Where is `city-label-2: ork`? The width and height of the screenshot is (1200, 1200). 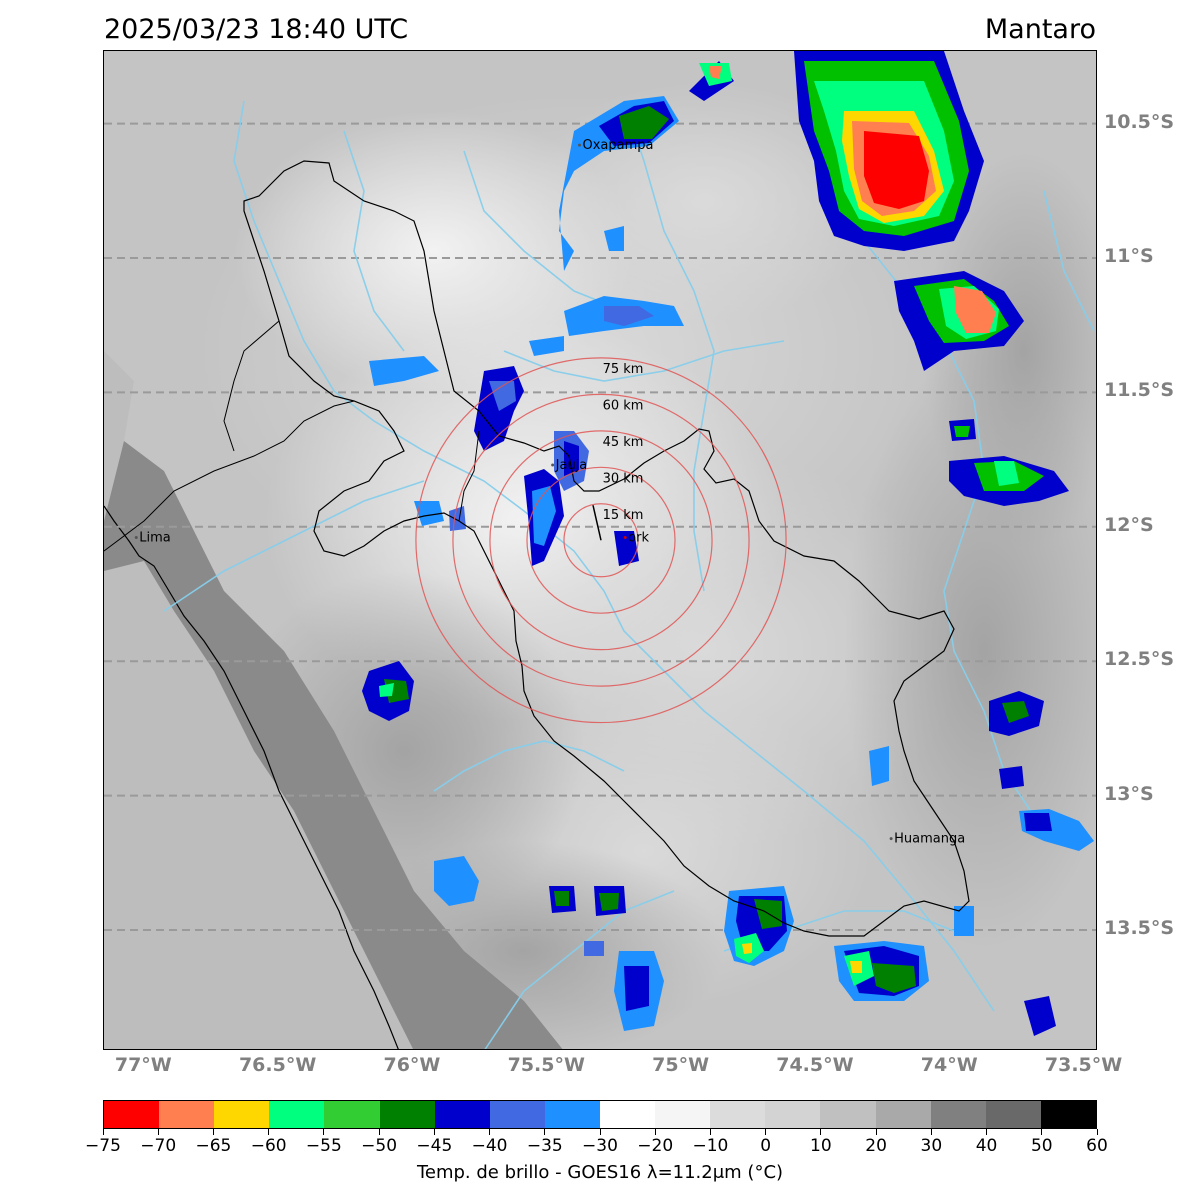
city-label-2: ork is located at coordinates (638, 538).